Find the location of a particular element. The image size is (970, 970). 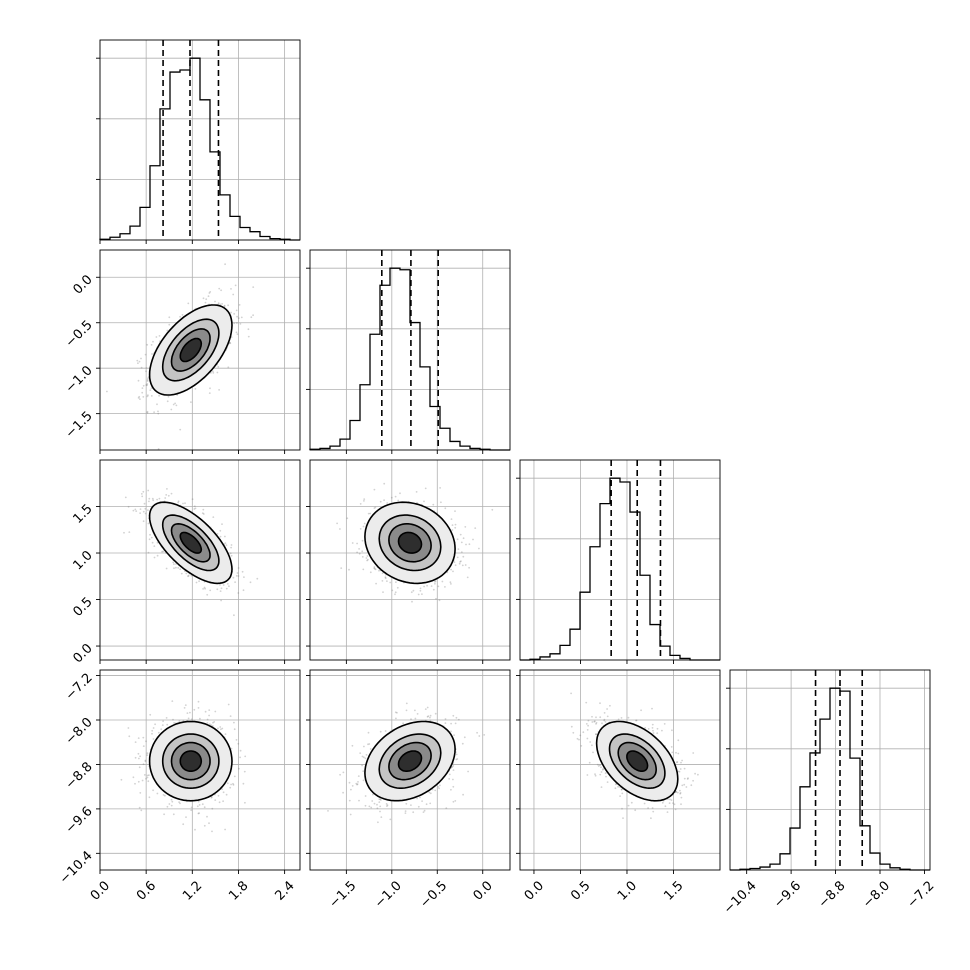

panel-frame is located at coordinates (620, 560).